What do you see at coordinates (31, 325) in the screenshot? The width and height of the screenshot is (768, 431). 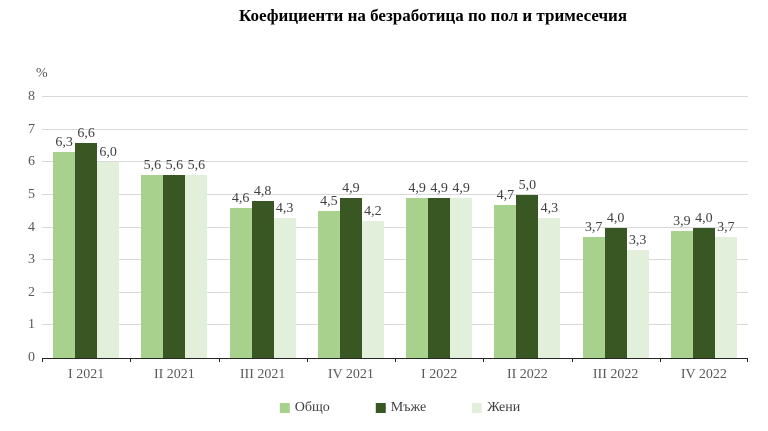 I see `y-axis-tick-label: 1` at bounding box center [31, 325].